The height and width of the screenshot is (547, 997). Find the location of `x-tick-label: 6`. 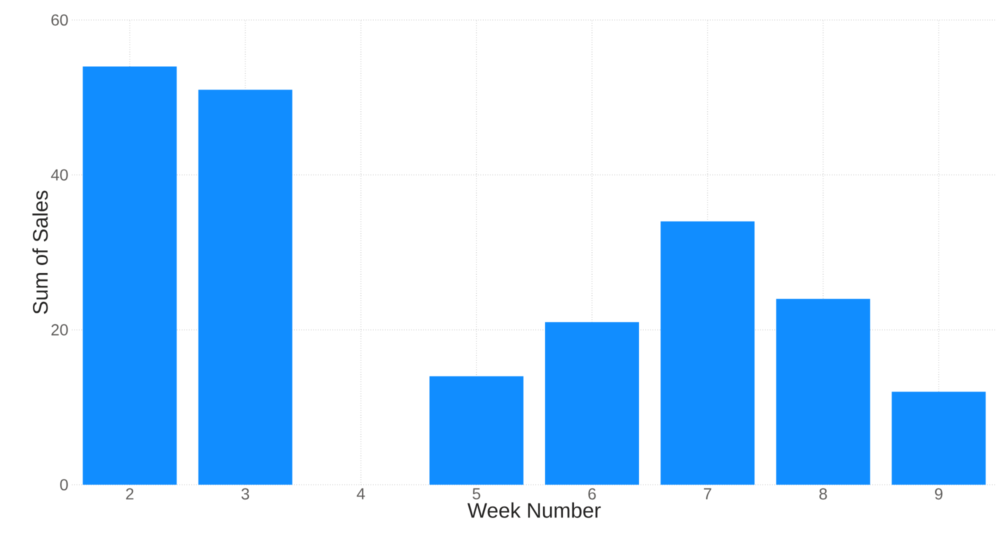

x-tick-label: 6 is located at coordinates (592, 494).